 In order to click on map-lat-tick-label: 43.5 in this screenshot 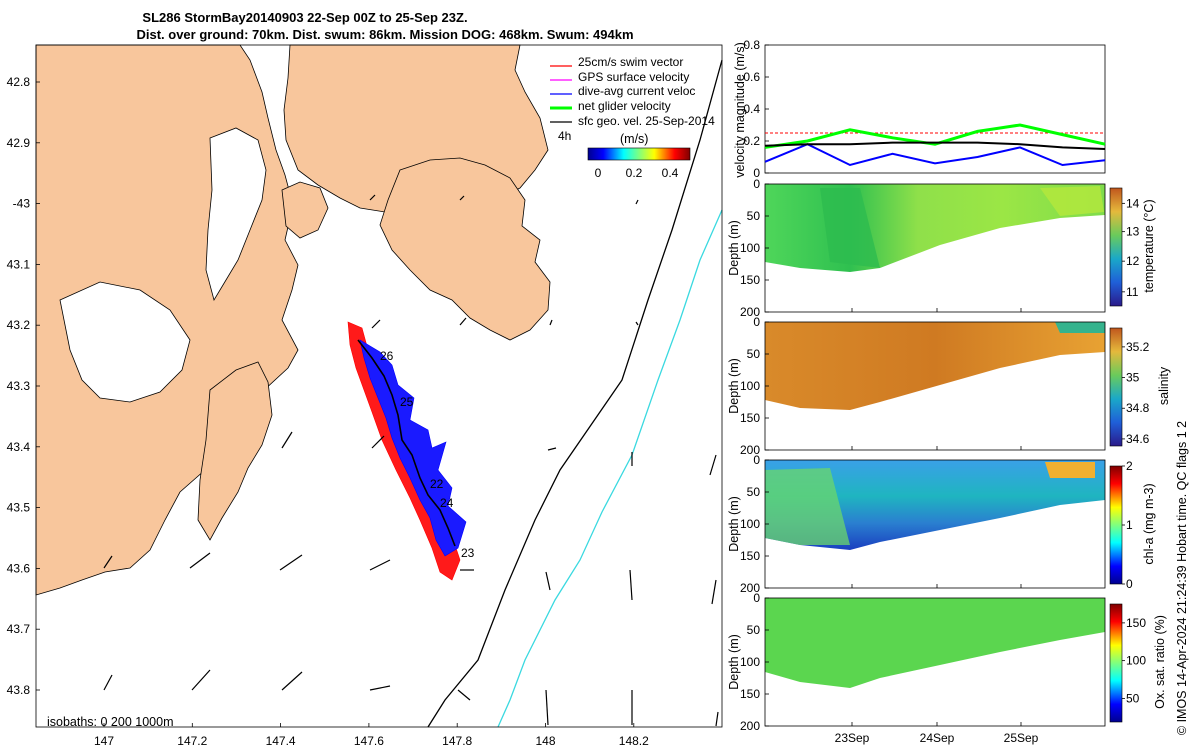, I will do `click(19, 508)`.